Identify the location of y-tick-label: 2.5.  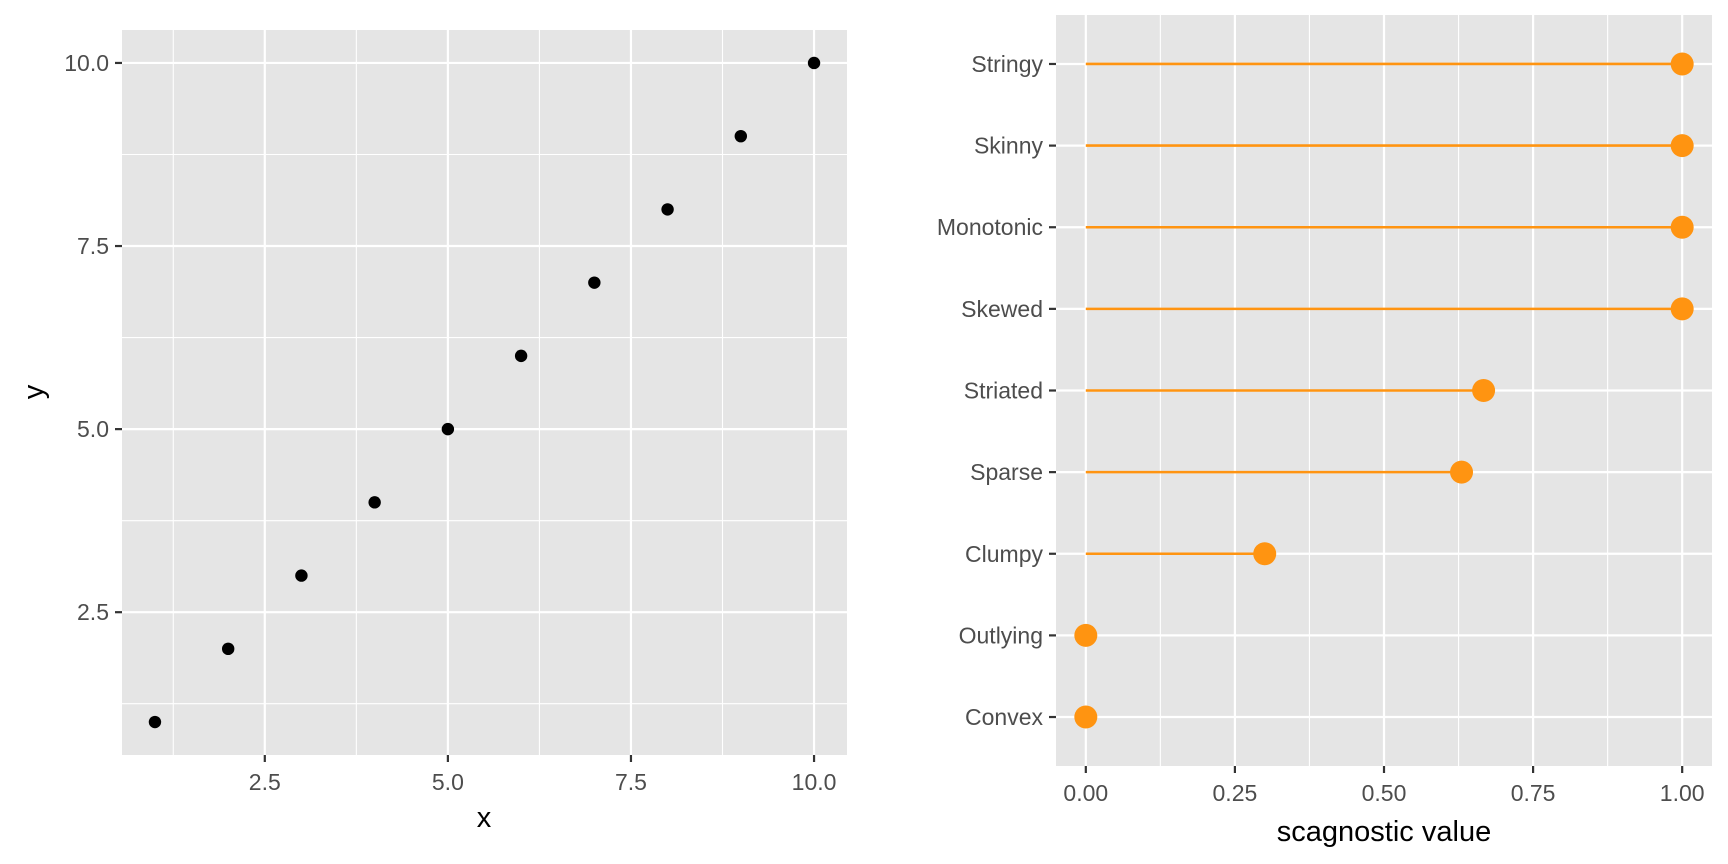
(93, 612).